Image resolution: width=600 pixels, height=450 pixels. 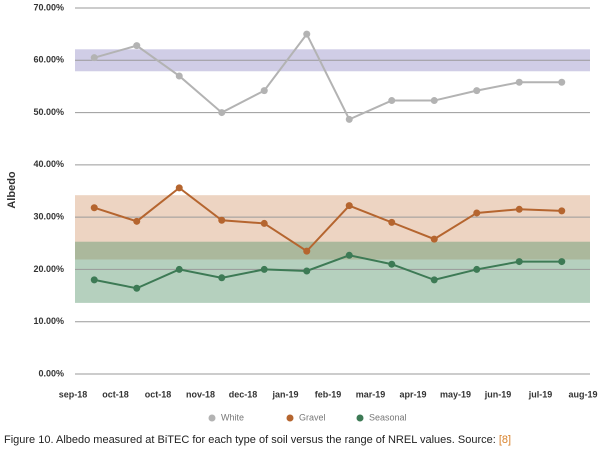 What do you see at coordinates (48, 7) in the screenshot?
I see `y-tick-label: 70.00%` at bounding box center [48, 7].